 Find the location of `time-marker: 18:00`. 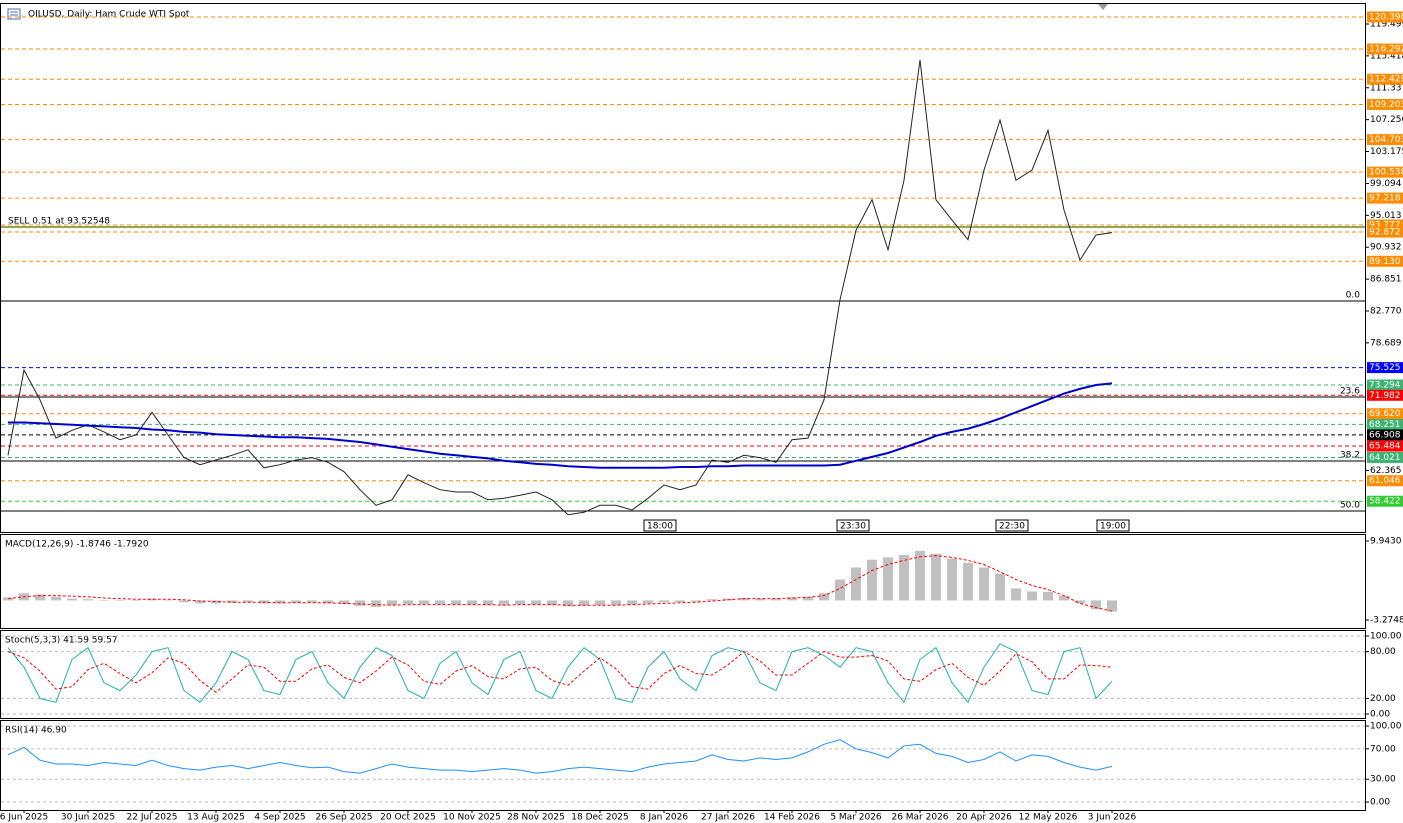

time-marker: 18:00 is located at coordinates (660, 527).